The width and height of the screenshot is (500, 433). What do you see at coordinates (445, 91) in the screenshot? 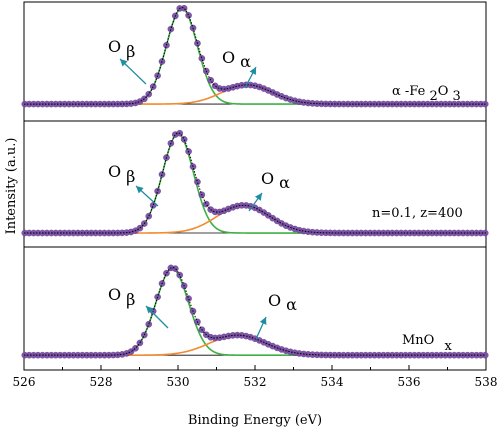
I see `sample-label-mid: O` at bounding box center [445, 91].